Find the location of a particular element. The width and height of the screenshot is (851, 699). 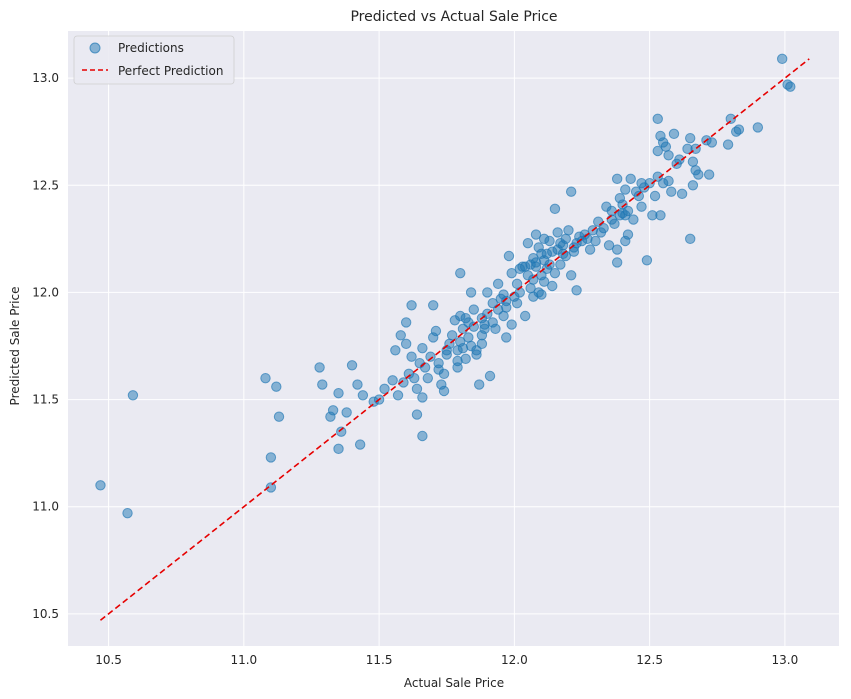

legend-marker-predictions is located at coordinates (95, 48).